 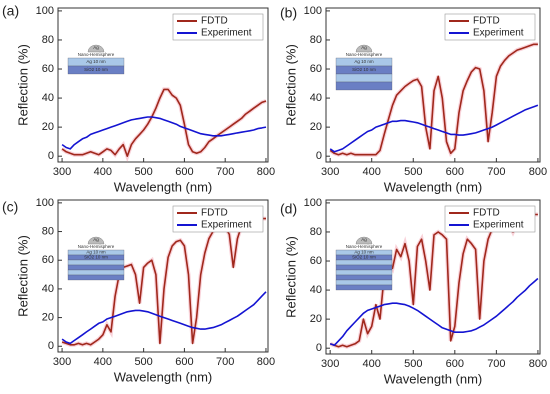 What do you see at coordinates (288, 209) in the screenshot?
I see `panel-label: (d)` at bounding box center [288, 209].